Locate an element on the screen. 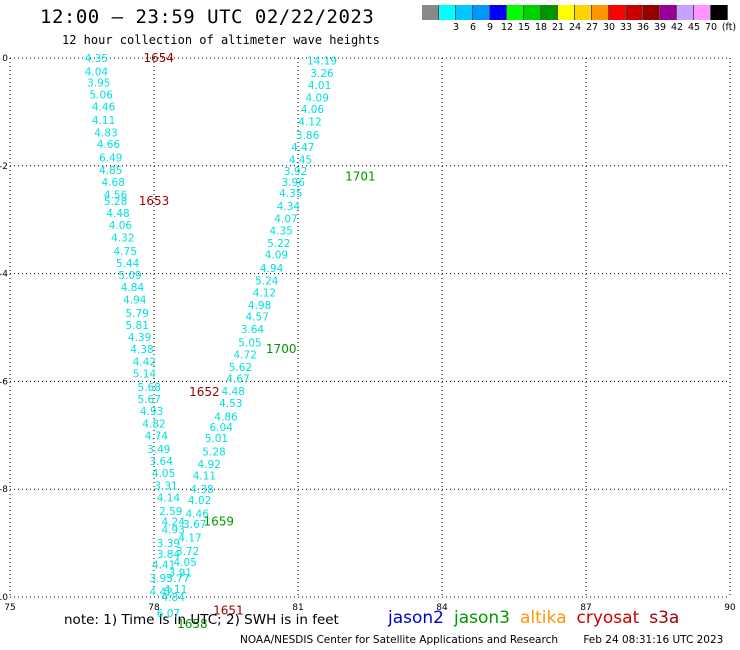  x-tick-label: 90 is located at coordinates (730, 608).